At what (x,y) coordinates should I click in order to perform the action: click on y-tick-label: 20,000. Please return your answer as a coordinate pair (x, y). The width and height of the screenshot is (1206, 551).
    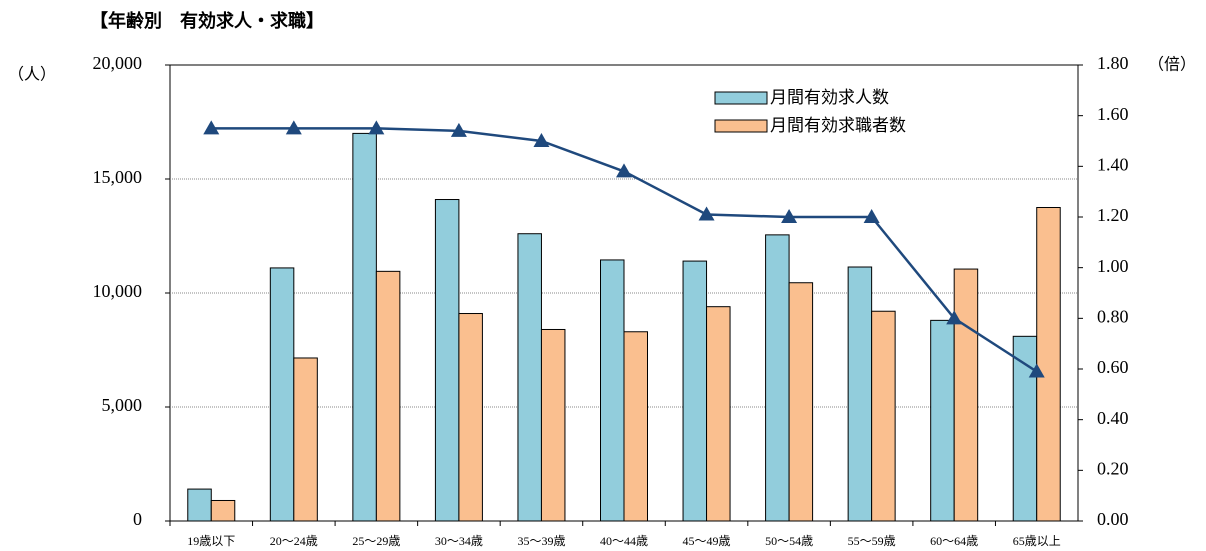
    Looking at the image, I should click on (118, 63).